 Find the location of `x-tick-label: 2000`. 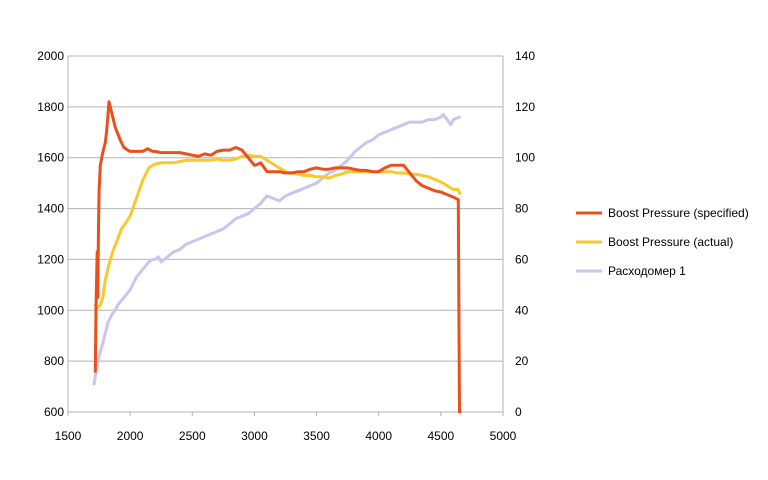

x-tick-label: 2000 is located at coordinates (130, 436).